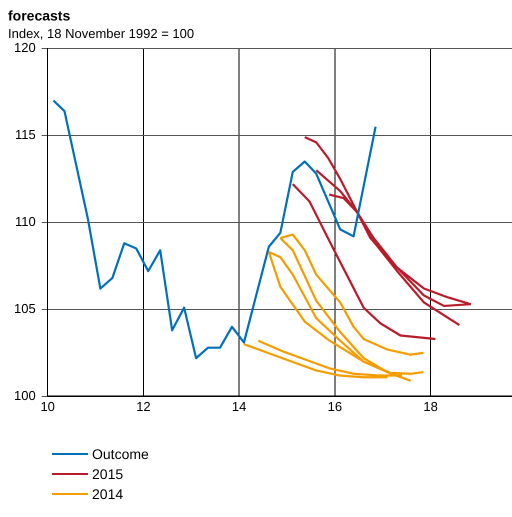 This screenshot has height=517, width=512. Describe the element at coordinates (430, 406) in the screenshot. I see `x-tick-label: 18` at that location.